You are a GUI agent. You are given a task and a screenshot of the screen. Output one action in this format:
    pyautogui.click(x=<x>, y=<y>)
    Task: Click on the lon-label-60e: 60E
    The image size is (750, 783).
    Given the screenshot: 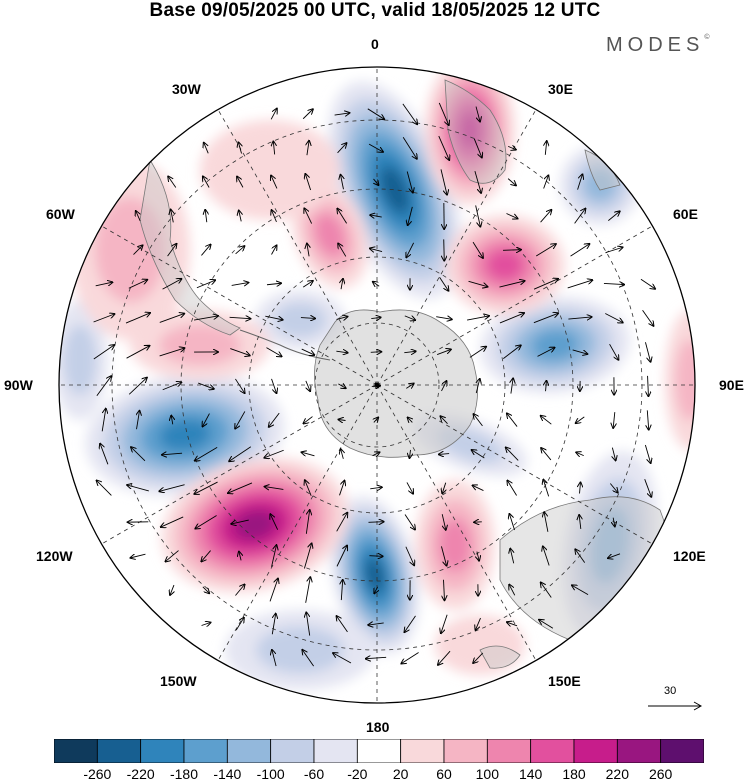 What is the action you would take?
    pyautogui.click(x=685, y=214)
    